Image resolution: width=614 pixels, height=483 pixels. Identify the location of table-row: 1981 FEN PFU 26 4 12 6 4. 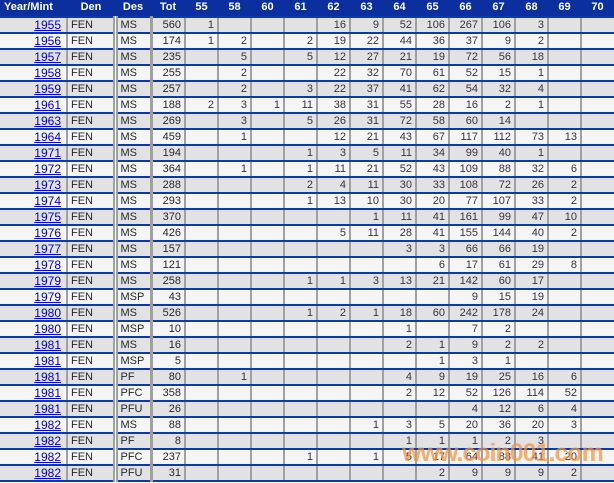
(307, 409).